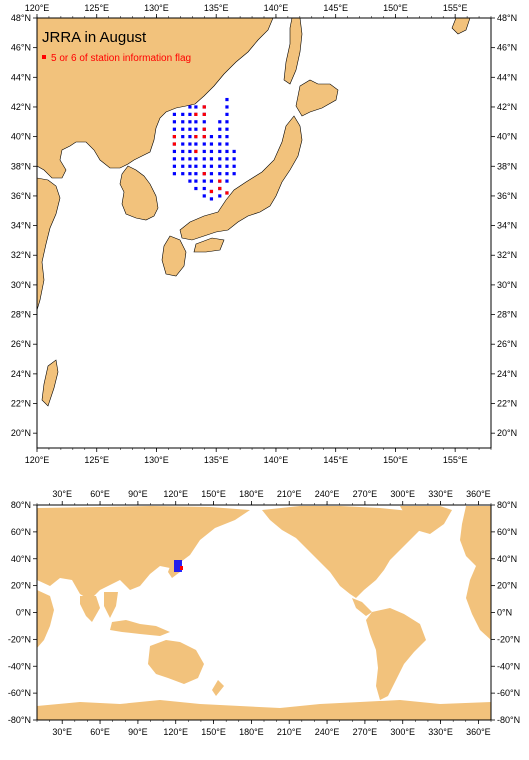  Describe the element at coordinates (455, 460) in the screenshot. I see `lon-tick-label-bottom: 155°E` at that location.